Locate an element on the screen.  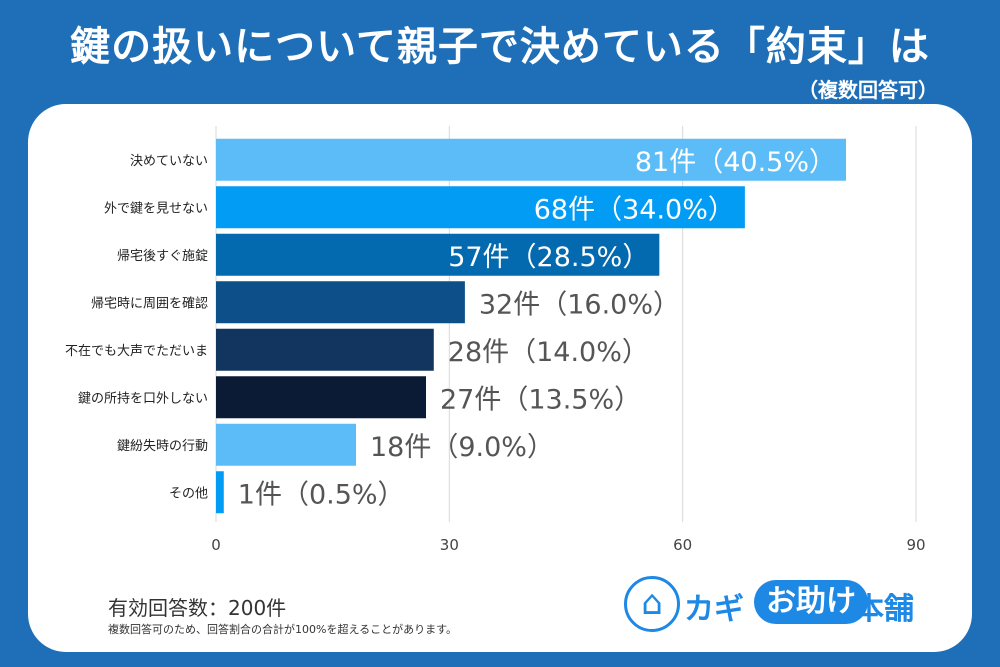
category-label: 帰宅後すぐ施錠 is located at coordinates (162, 256).